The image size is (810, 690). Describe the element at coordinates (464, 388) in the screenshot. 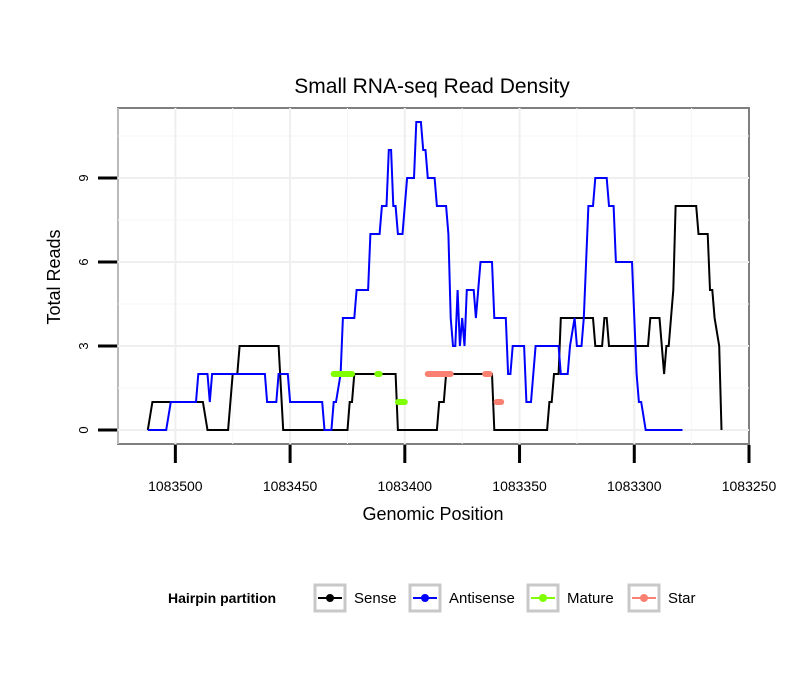

I see `series-star` at that location.